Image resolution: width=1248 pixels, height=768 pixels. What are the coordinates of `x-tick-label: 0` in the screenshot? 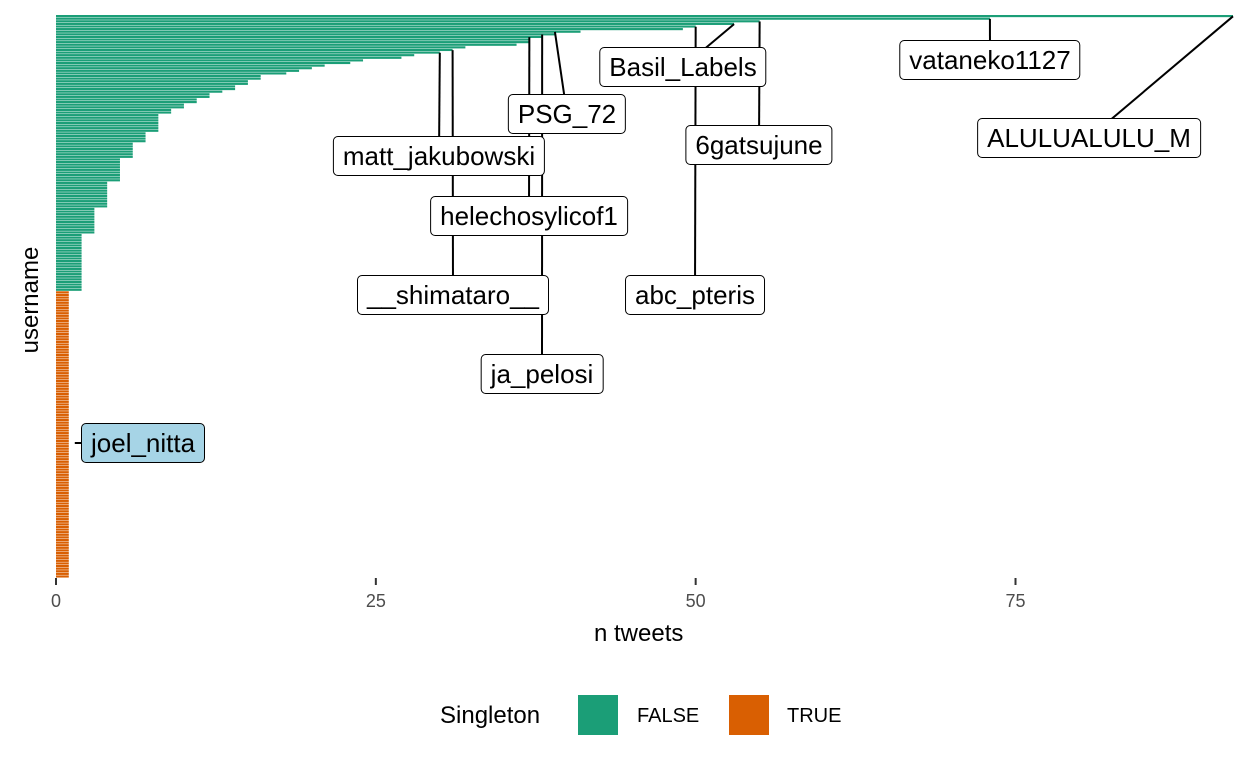 It's located at (56, 601).